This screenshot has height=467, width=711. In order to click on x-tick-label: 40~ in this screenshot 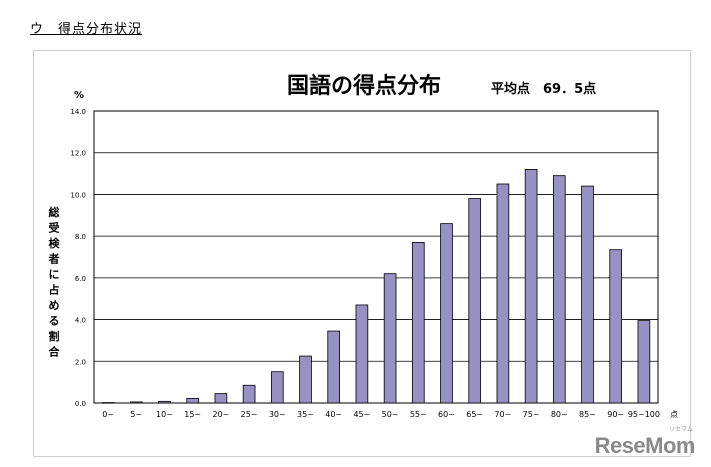, I will do `click(333, 414)`.